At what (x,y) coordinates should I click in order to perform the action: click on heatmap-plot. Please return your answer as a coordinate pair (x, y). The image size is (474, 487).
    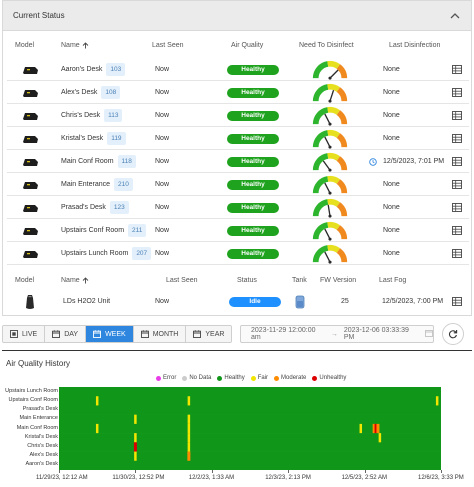
    Looking at the image, I should click on (250, 428).